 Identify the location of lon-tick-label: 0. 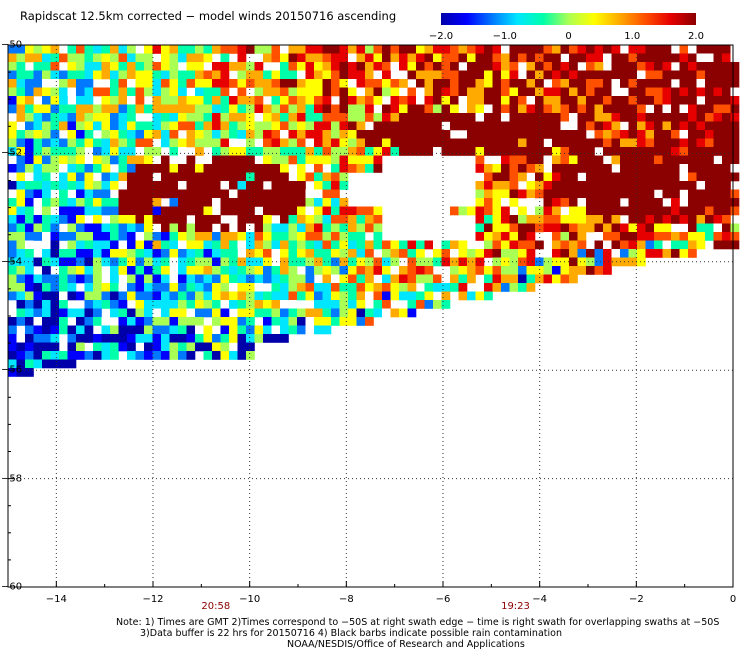
(733, 599).